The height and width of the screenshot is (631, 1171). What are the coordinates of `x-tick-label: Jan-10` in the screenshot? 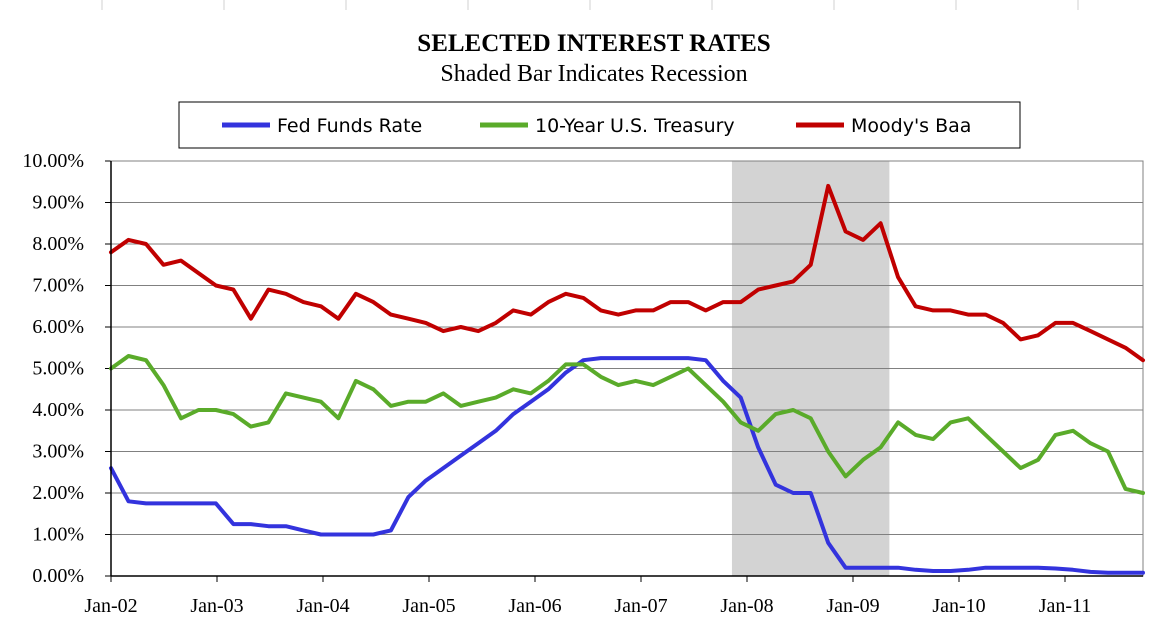 It's located at (958, 606).